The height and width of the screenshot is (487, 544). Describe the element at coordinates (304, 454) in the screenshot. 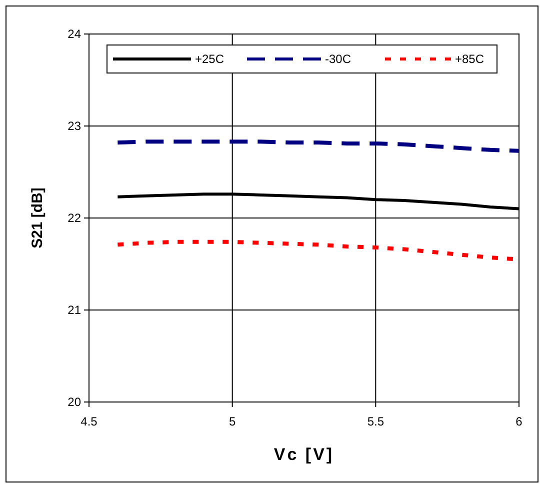

I see `x-axis-title: Vc [V]` at that location.